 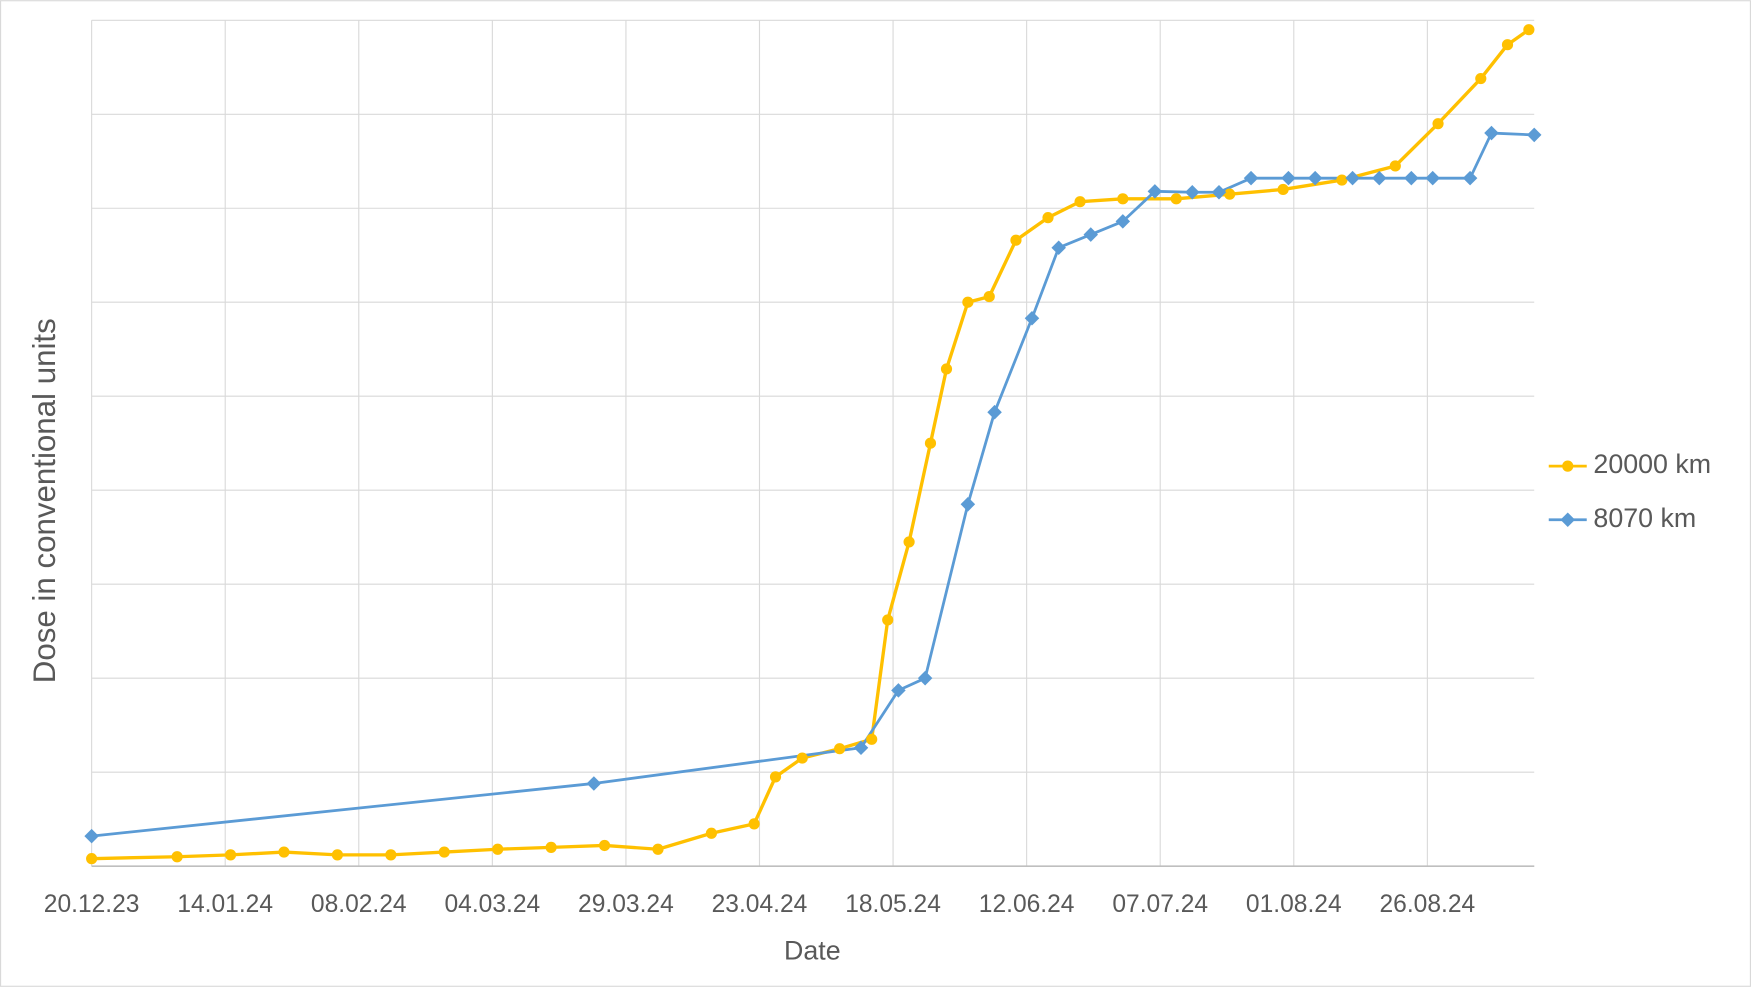 What do you see at coordinates (1644, 518) in the screenshot?
I see `legend-label: 8070 km` at bounding box center [1644, 518].